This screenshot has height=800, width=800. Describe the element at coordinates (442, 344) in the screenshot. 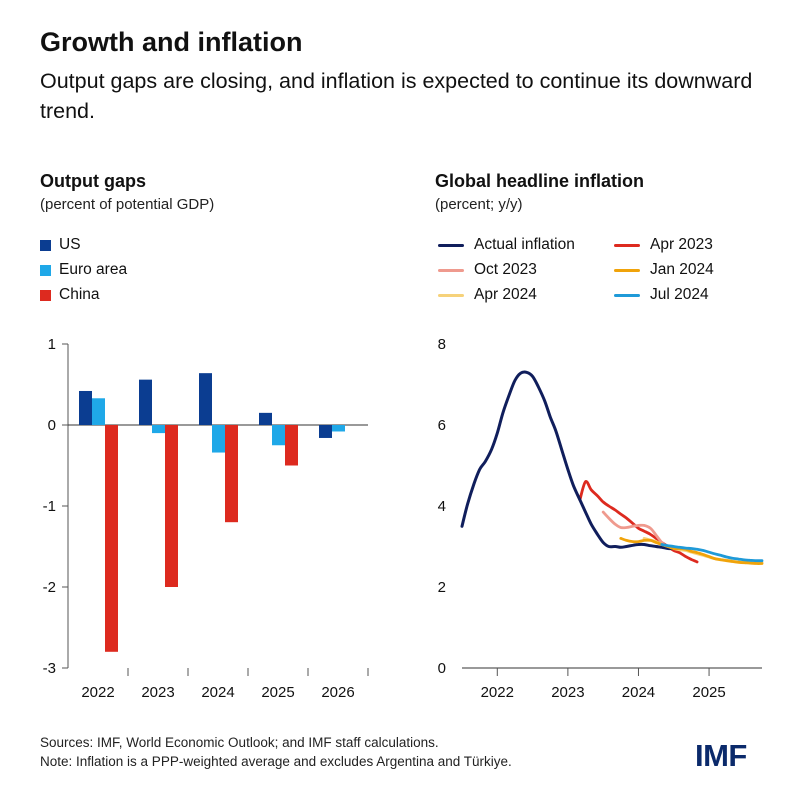

I see `y-tick-label: 8` at that location.